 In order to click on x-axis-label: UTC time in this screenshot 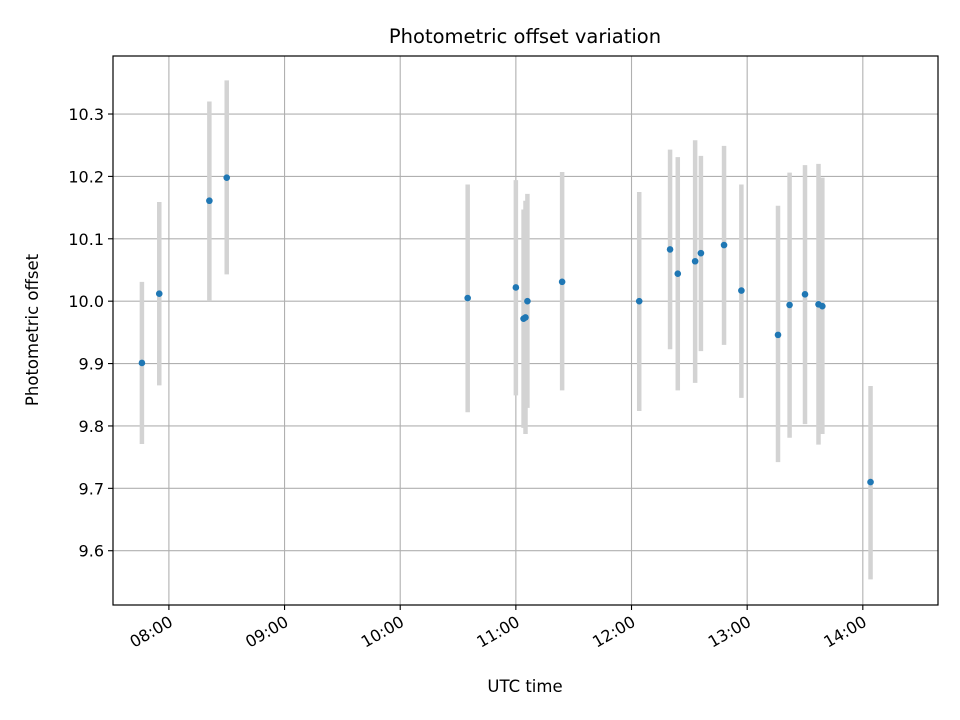, I will do `click(524, 686)`.